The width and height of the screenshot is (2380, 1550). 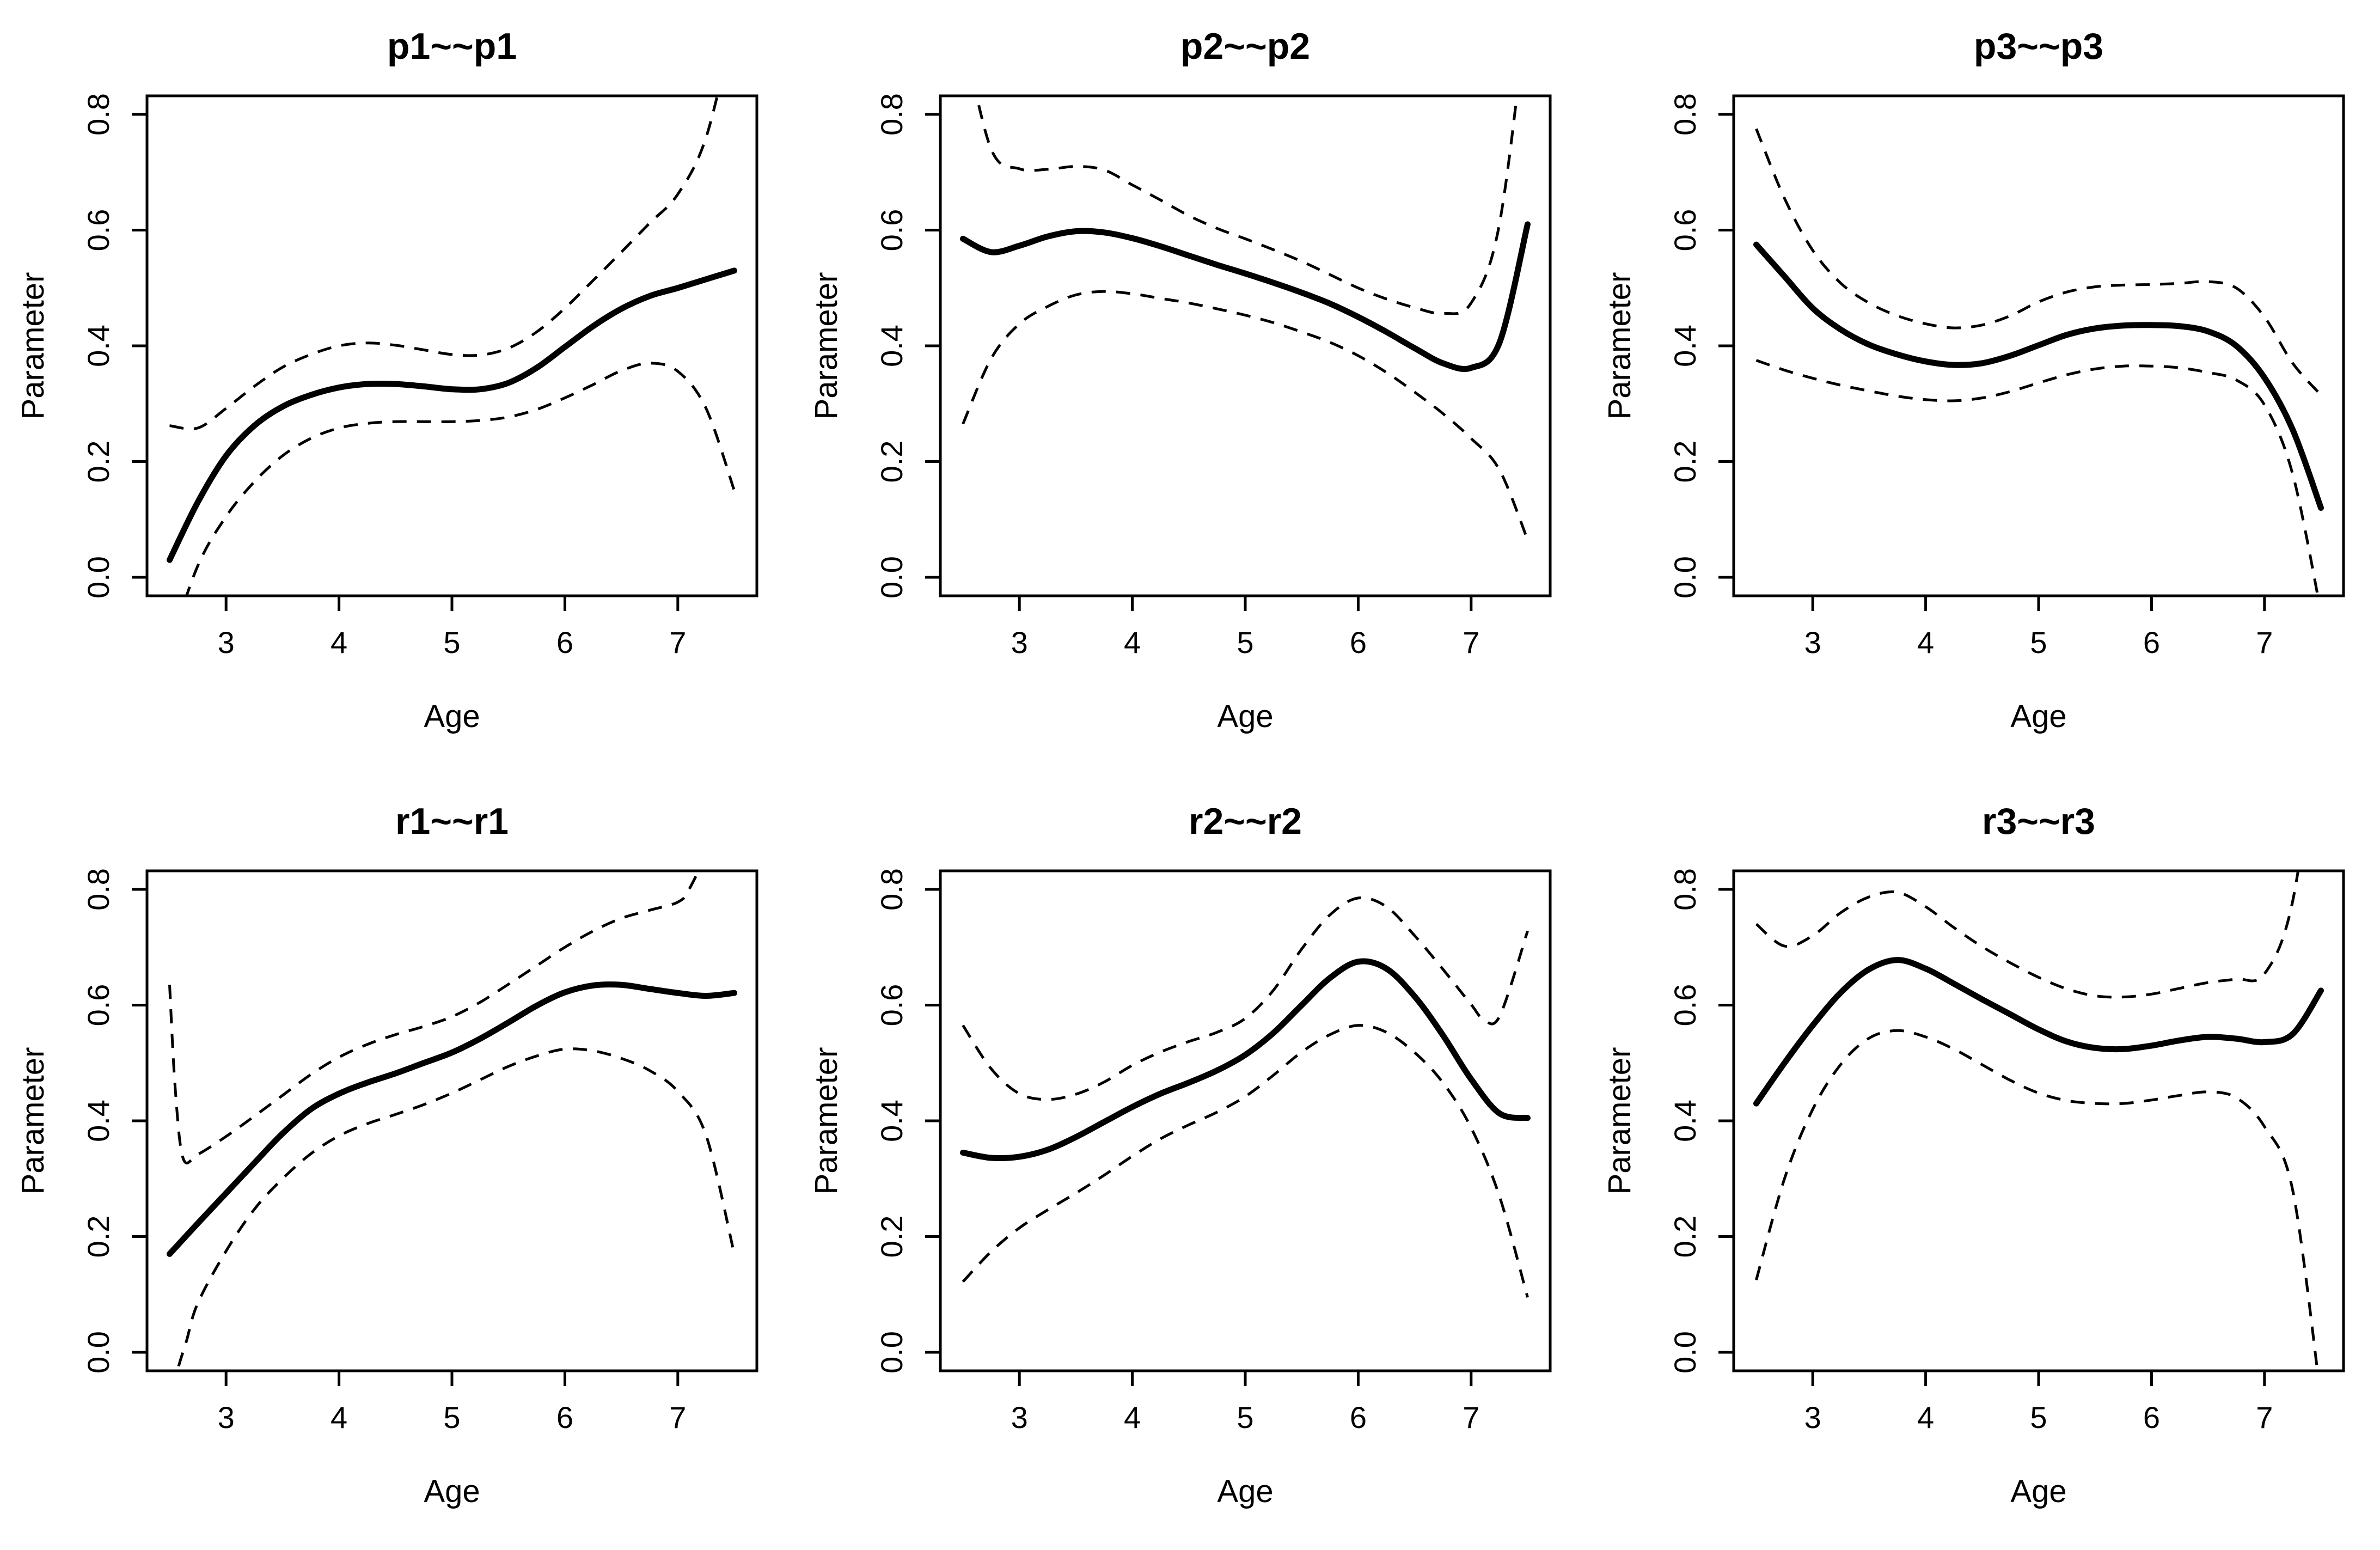 I want to click on plot-title: p2~~p2, so click(x=1245, y=46).